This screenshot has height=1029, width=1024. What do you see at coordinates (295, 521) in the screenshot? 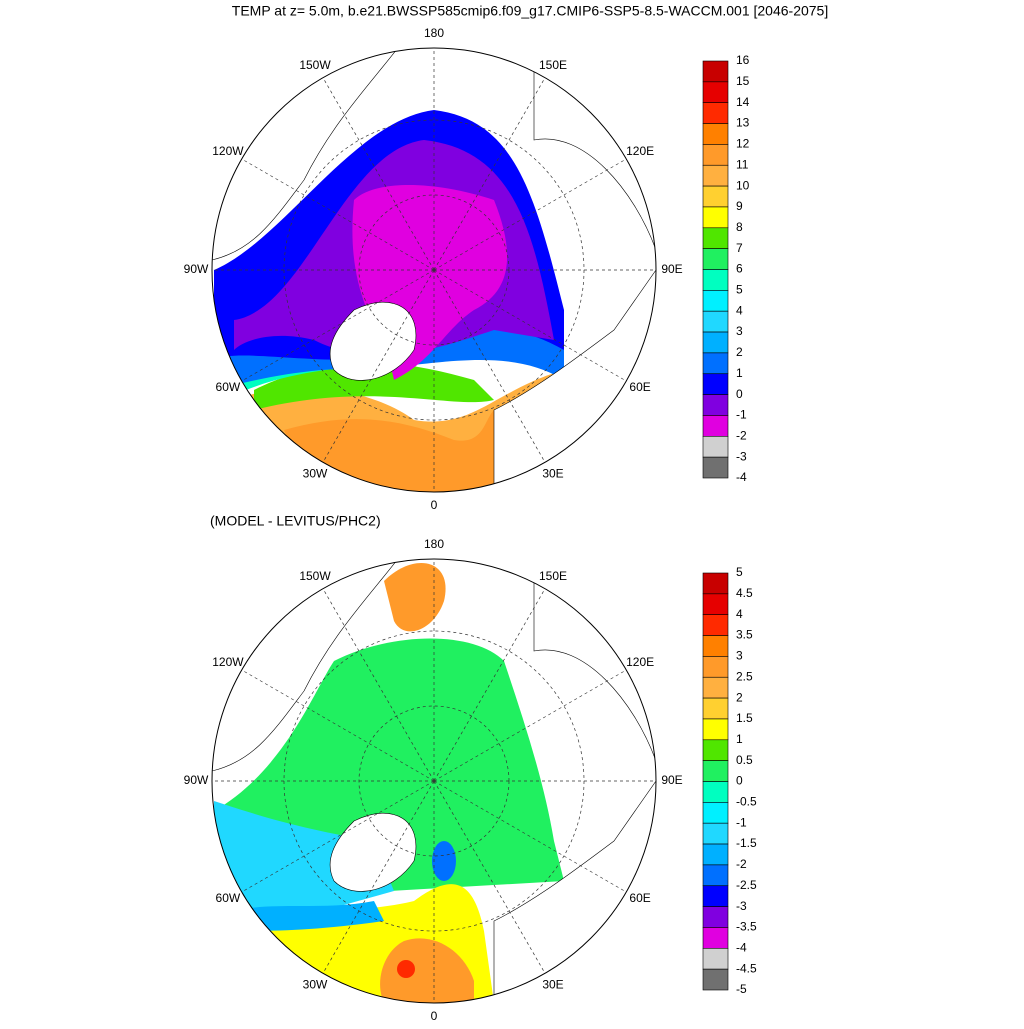
I see `map-subtitle: (MODEL - LEVITUS/PHC2)` at bounding box center [295, 521].